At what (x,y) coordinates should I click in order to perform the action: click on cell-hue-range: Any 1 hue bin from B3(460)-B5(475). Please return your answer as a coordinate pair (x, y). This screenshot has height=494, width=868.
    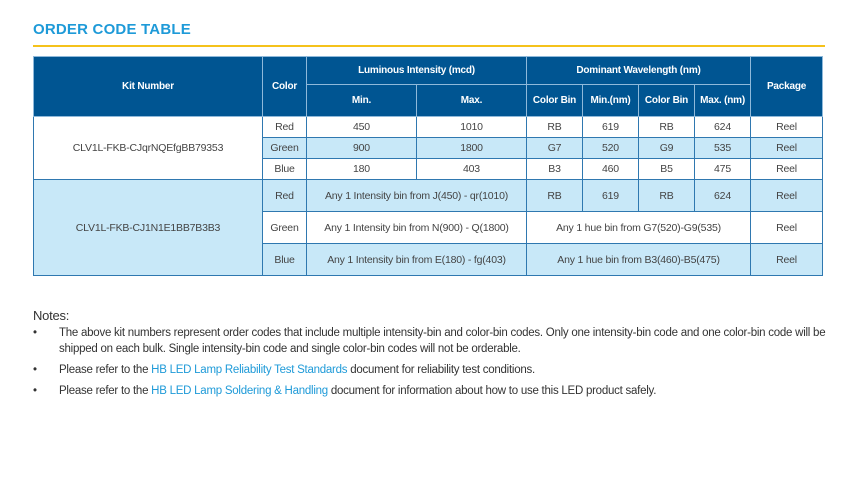
    Looking at the image, I should click on (638, 259).